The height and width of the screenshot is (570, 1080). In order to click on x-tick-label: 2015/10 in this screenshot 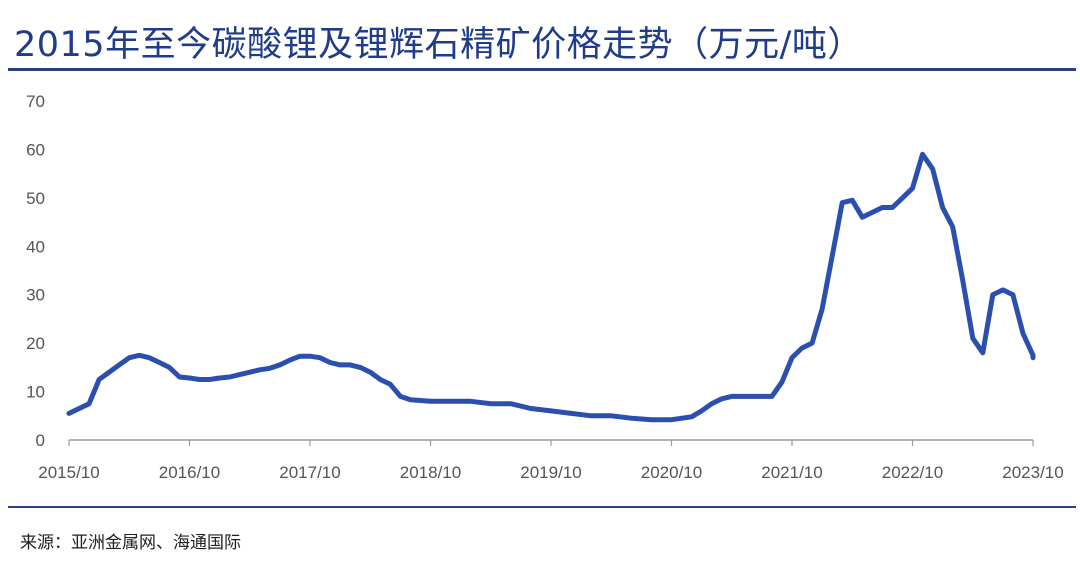, I will do `click(68, 472)`.